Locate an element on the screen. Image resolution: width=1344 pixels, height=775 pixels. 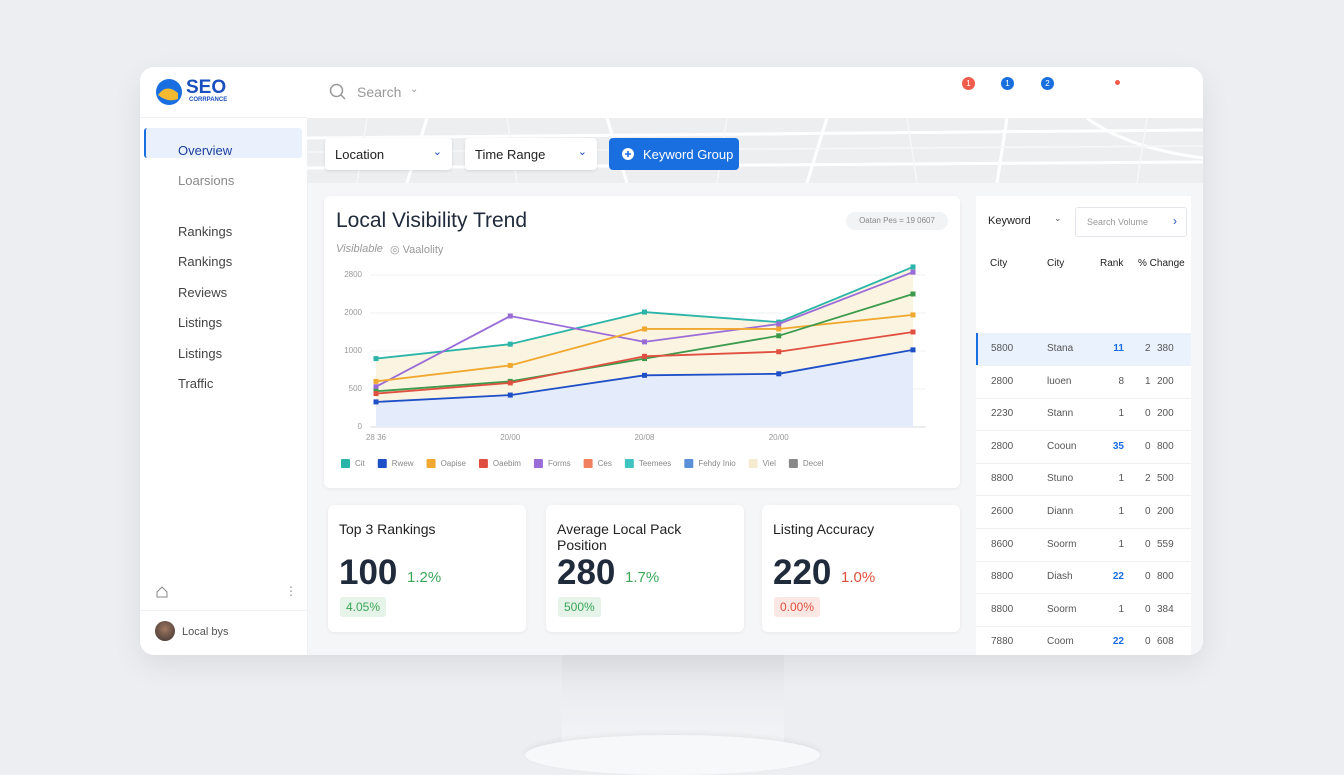
keyword-group-button: Keyword Group is located at coordinates (674, 154).